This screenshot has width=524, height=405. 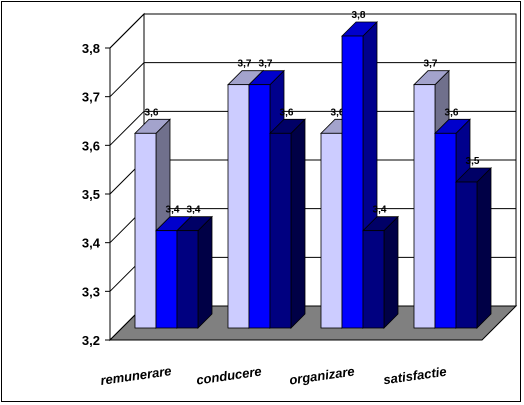 I want to click on x-tick-label: organizare, so click(x=321, y=376).